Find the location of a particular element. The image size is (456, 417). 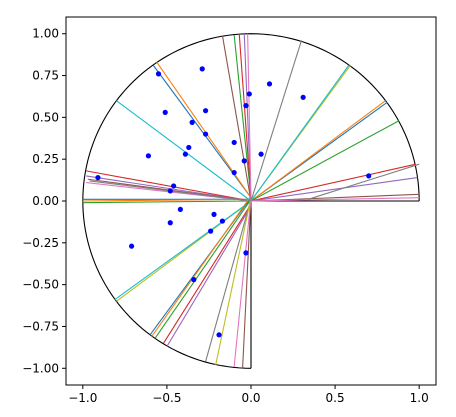

y-tick-label: 0.75 is located at coordinates (45, 76).